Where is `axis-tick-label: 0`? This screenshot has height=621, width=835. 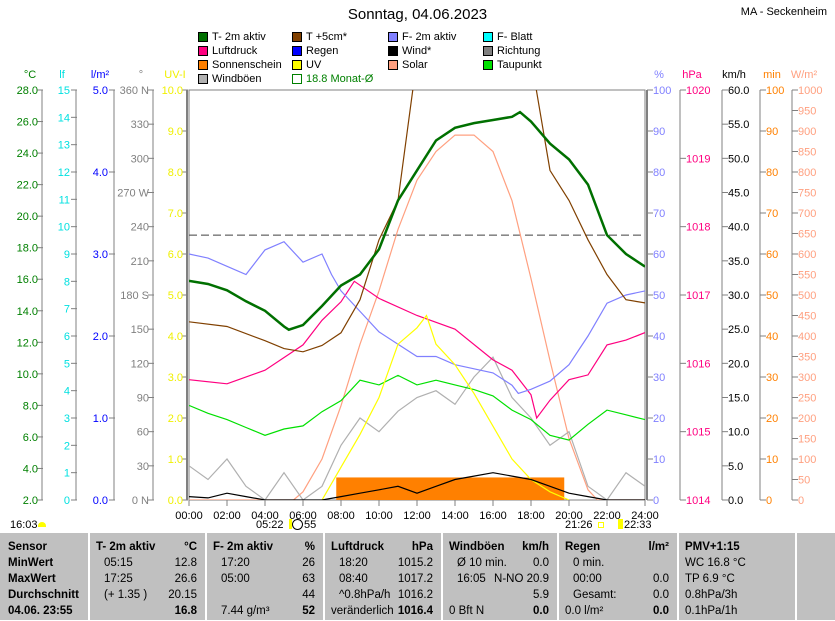 axis-tick-label: 0 is located at coordinates (67, 501).